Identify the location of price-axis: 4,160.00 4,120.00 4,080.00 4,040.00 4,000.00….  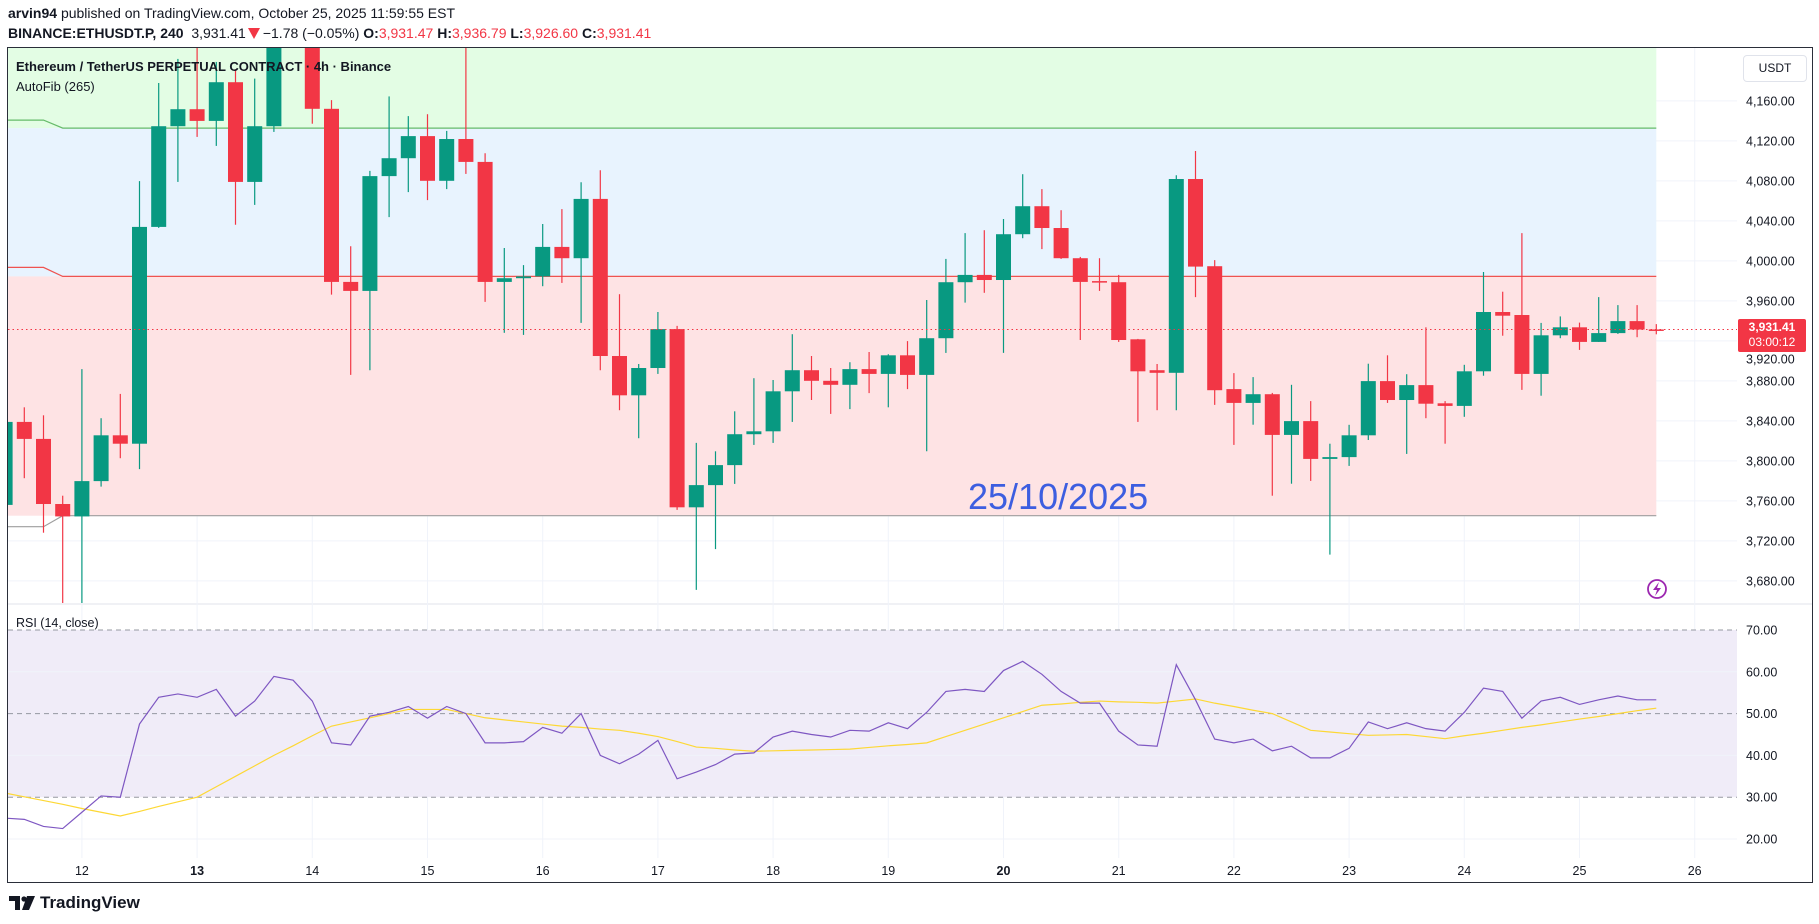
(1770, 341).